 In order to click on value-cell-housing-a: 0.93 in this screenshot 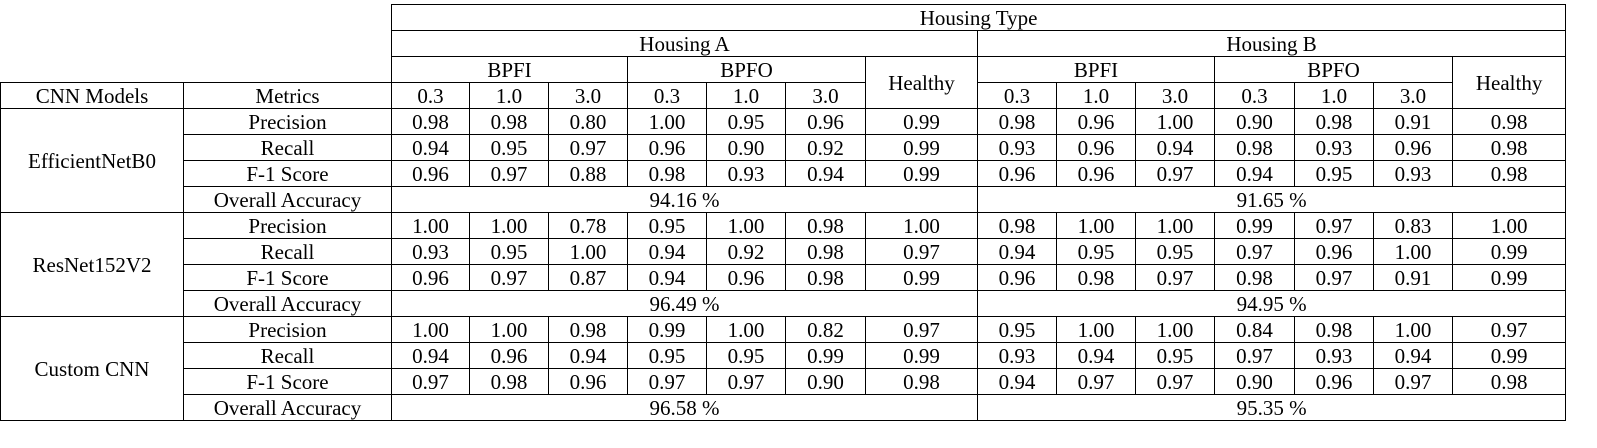, I will do `click(430, 251)`.